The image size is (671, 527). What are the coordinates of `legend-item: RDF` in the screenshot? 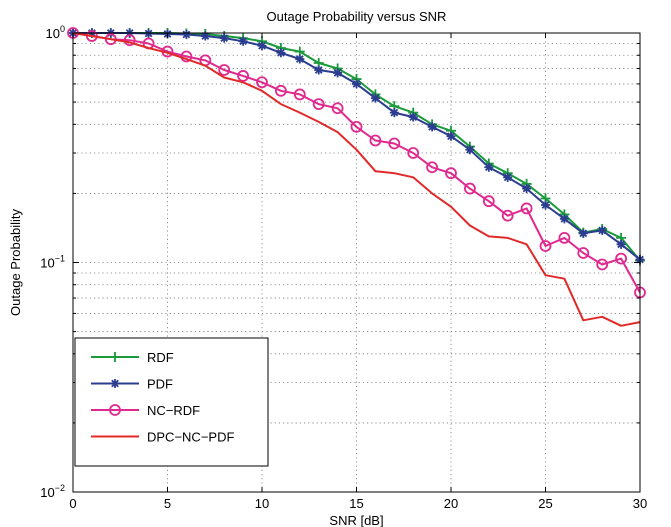 It's located at (132, 357).